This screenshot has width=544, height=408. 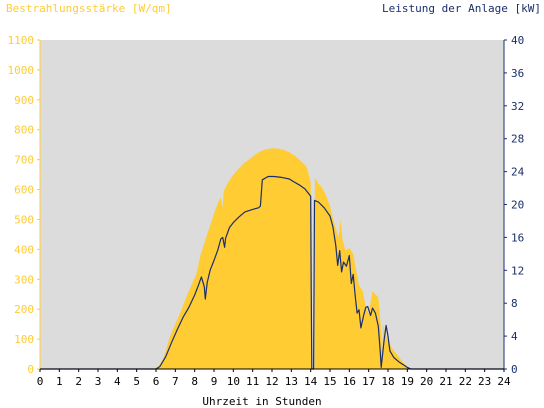 What do you see at coordinates (24, 100) in the screenshot?
I see `left-tick-label: 900` at bounding box center [24, 100].